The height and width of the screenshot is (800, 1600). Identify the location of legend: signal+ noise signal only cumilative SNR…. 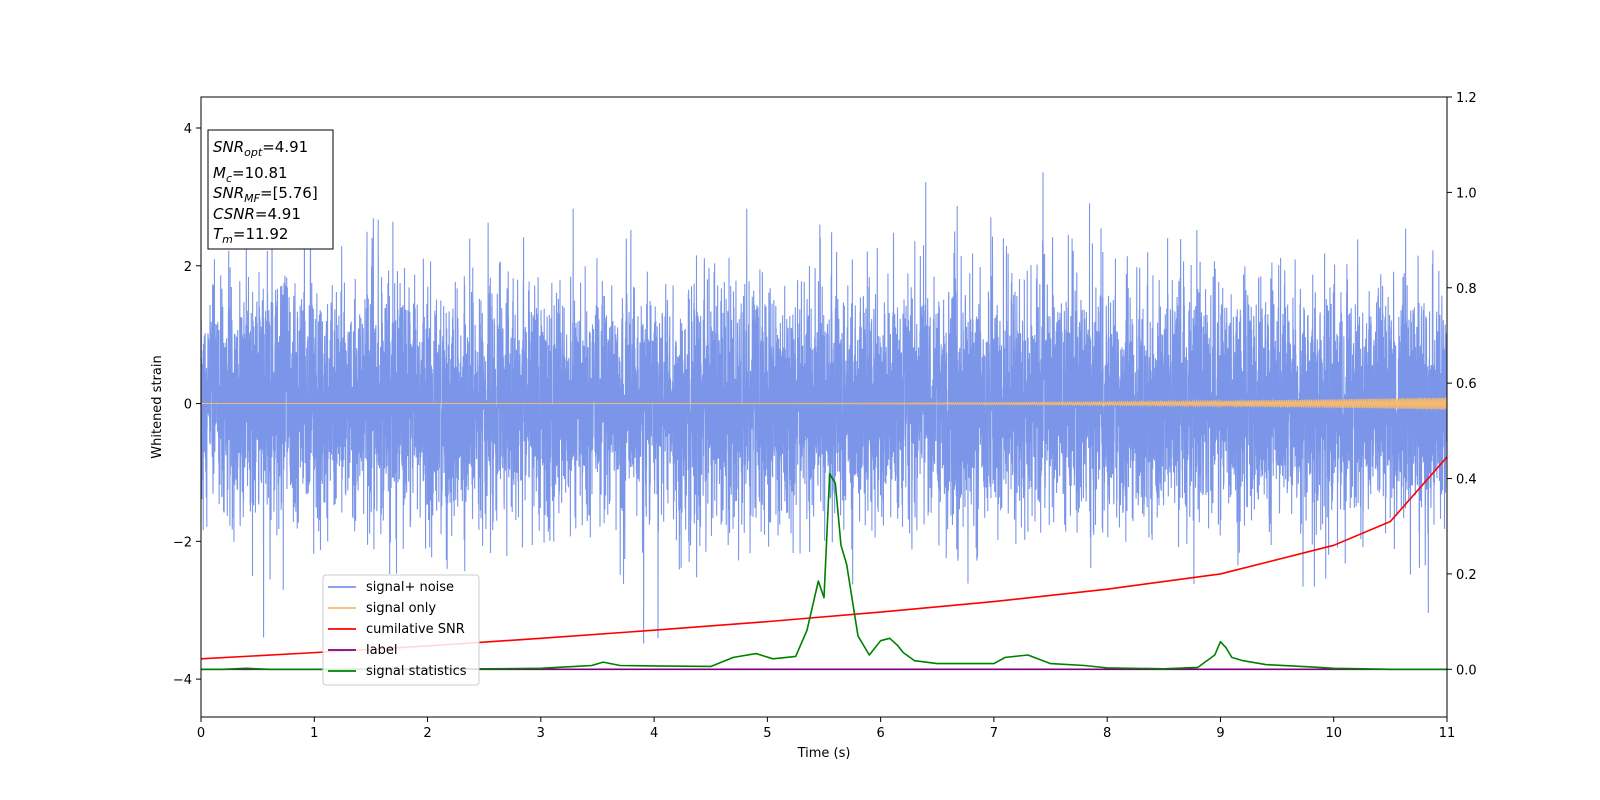
(401, 630).